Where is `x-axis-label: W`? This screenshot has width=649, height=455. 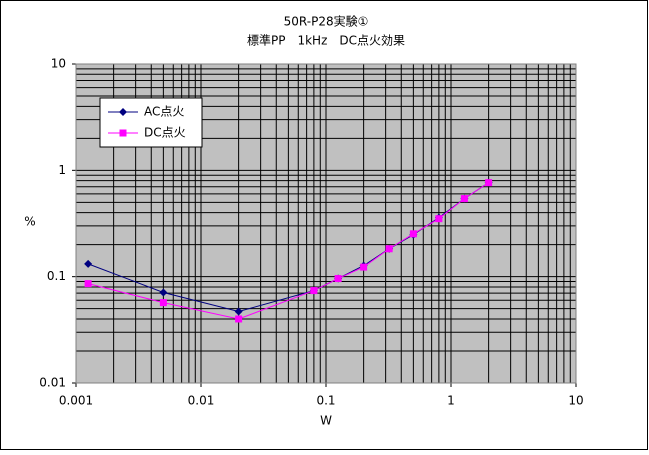
x-axis-label: W is located at coordinates (326, 421).